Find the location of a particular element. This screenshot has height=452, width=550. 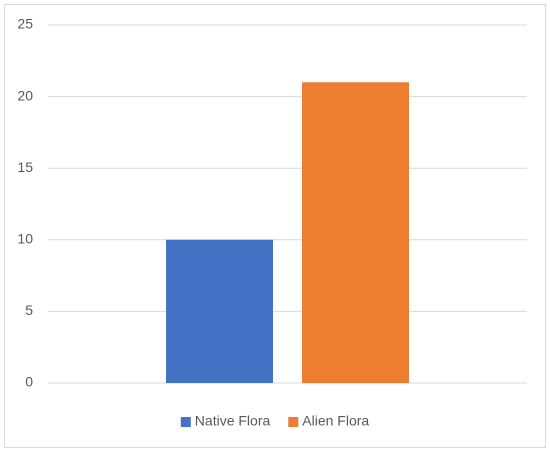

y-tick-label: 5 is located at coordinates (29, 310).